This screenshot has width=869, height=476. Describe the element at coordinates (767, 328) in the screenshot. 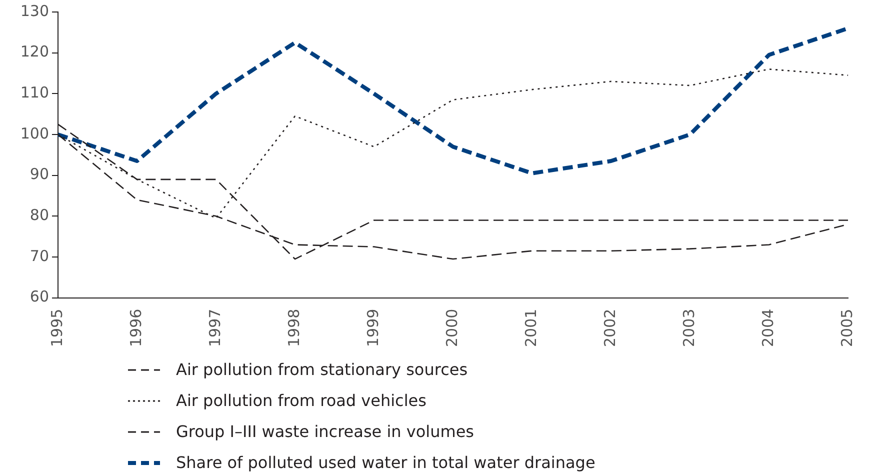

I see `x-tick-label: 2004` at that location.